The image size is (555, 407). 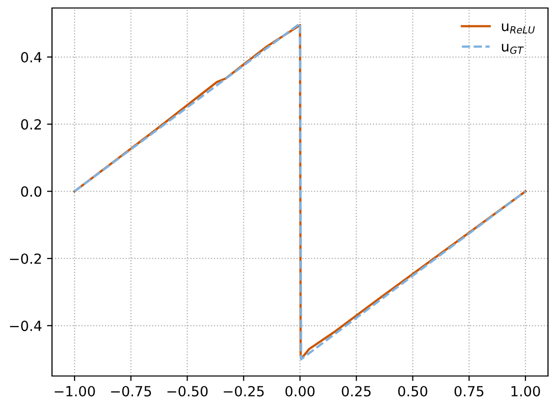 I want to click on x-tick-label: −0.75, so click(x=131, y=391).